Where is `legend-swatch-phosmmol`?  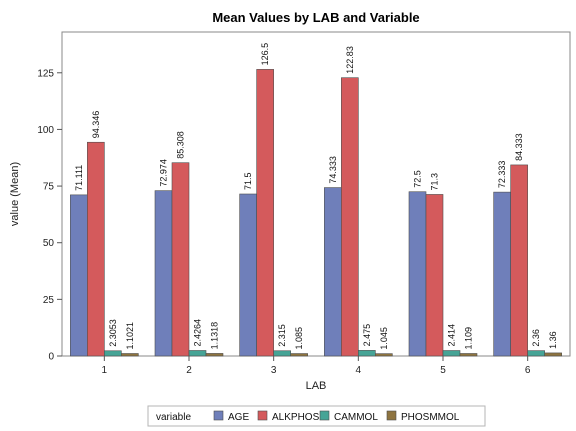 legend-swatch-phosmmol is located at coordinates (391, 415).